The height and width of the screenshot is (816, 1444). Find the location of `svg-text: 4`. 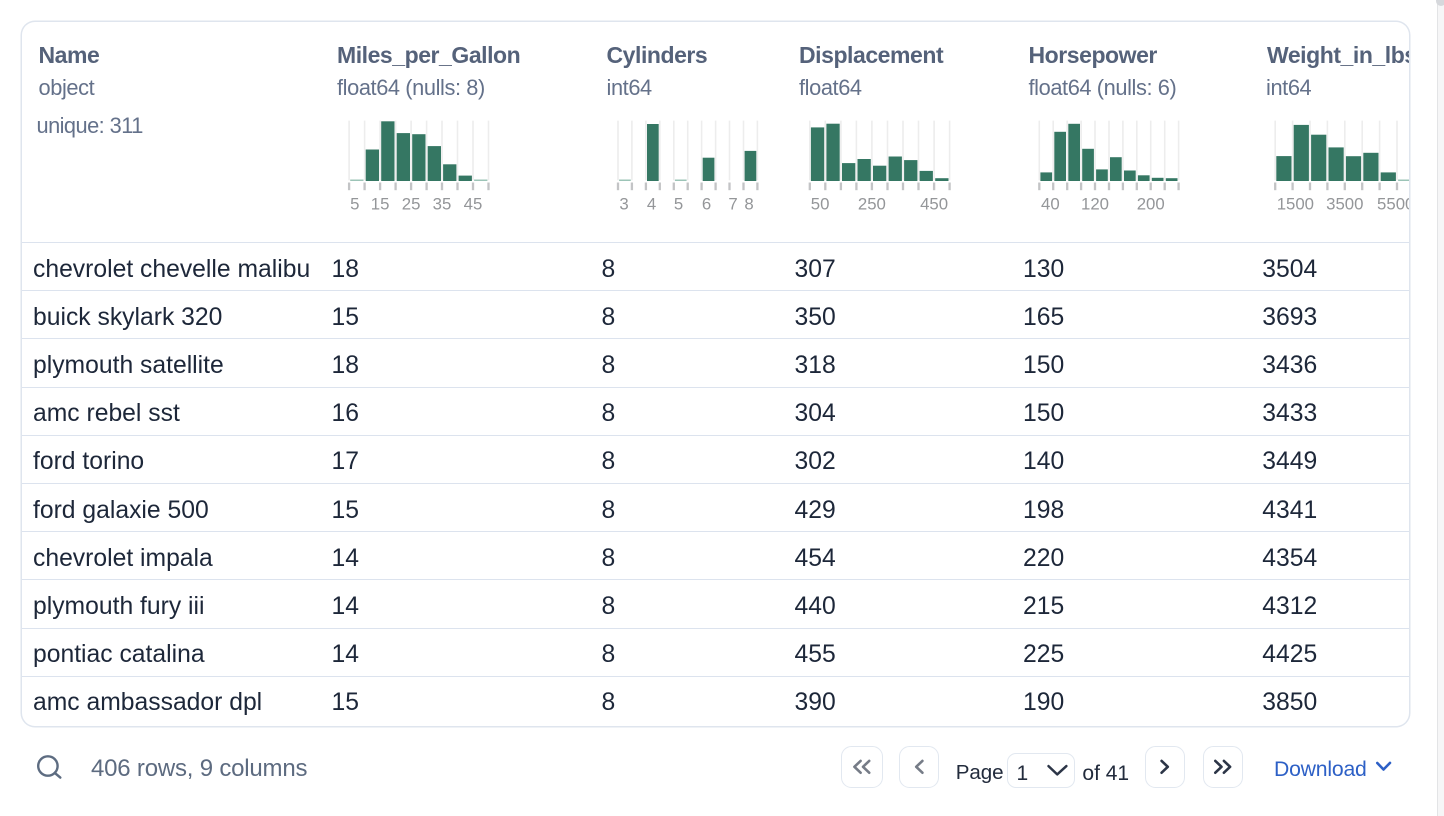

svg-text: 4 is located at coordinates (650, 203).